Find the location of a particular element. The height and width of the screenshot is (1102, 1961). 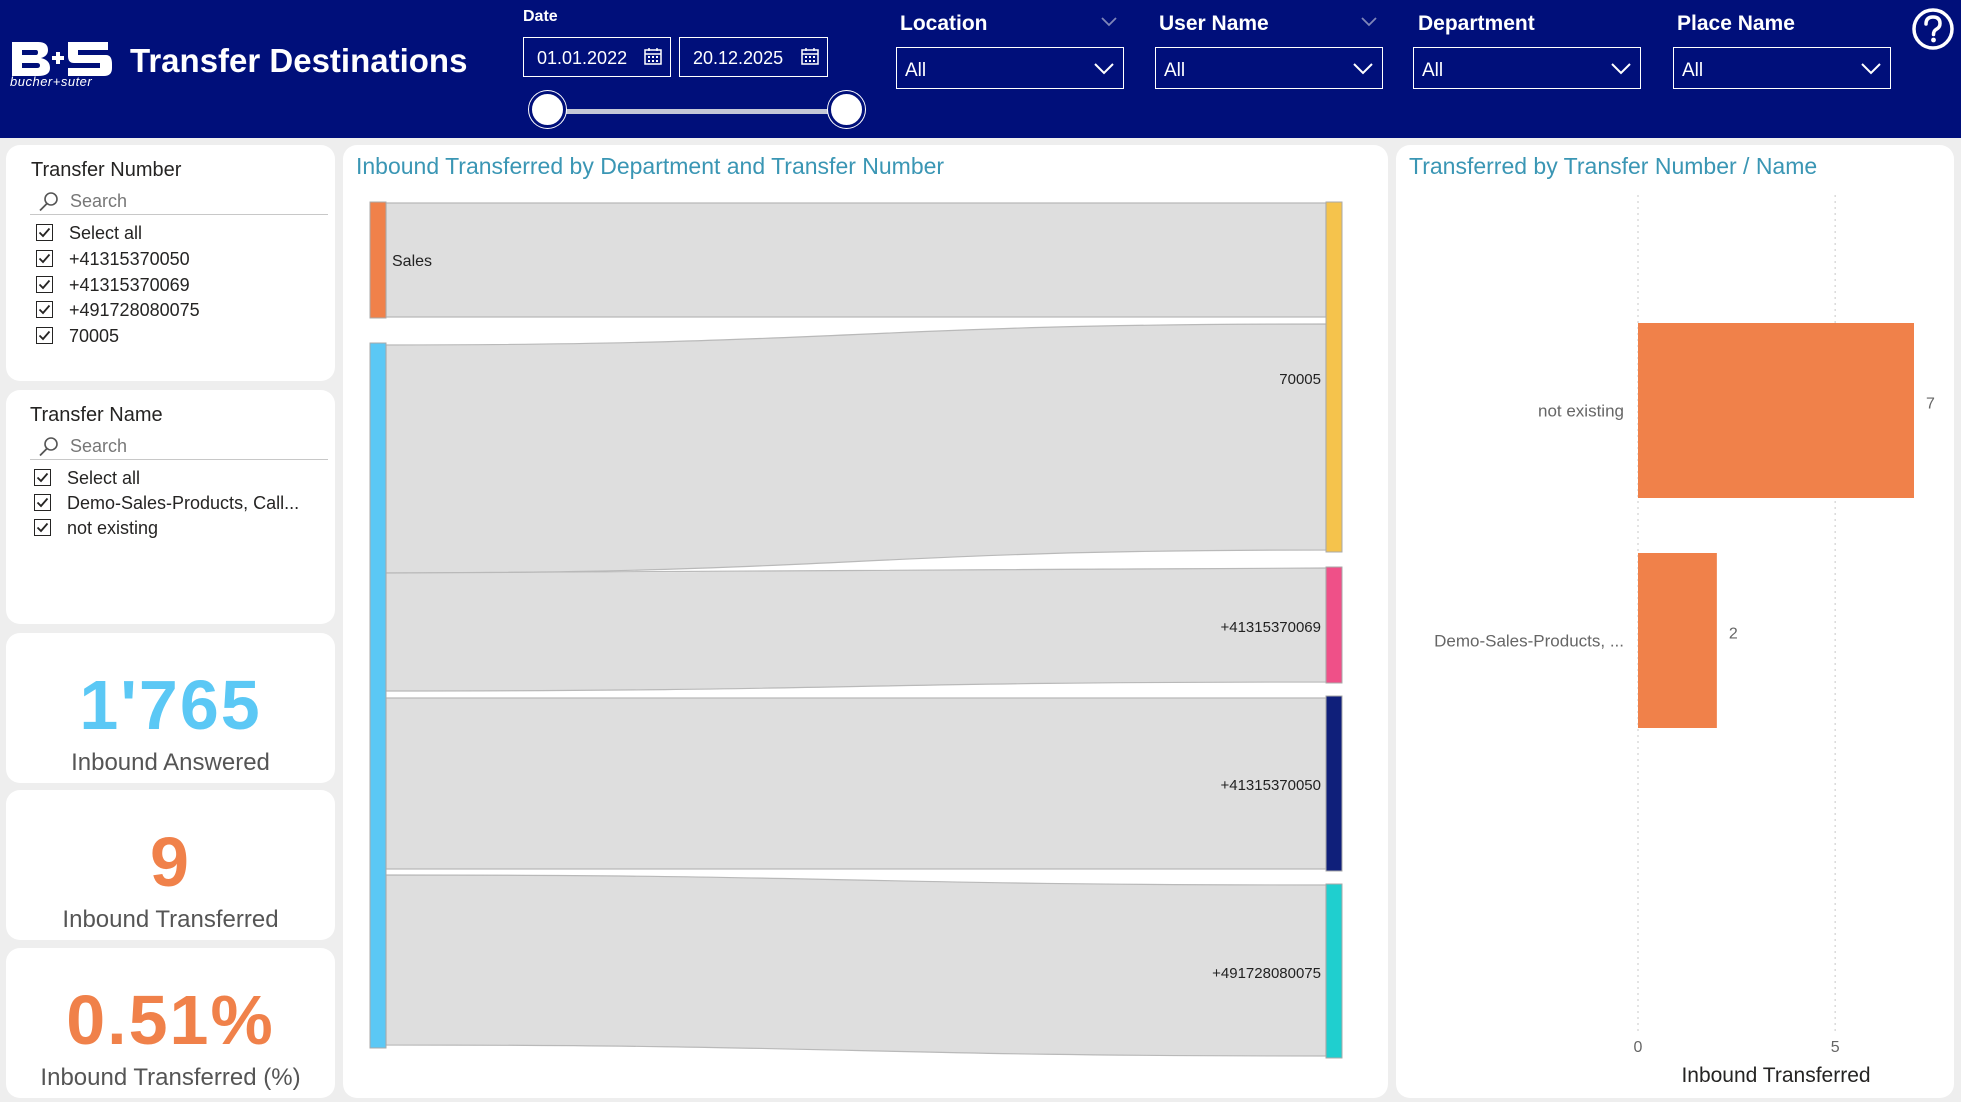

department-dropdown-value: All is located at coordinates (1433, 70).